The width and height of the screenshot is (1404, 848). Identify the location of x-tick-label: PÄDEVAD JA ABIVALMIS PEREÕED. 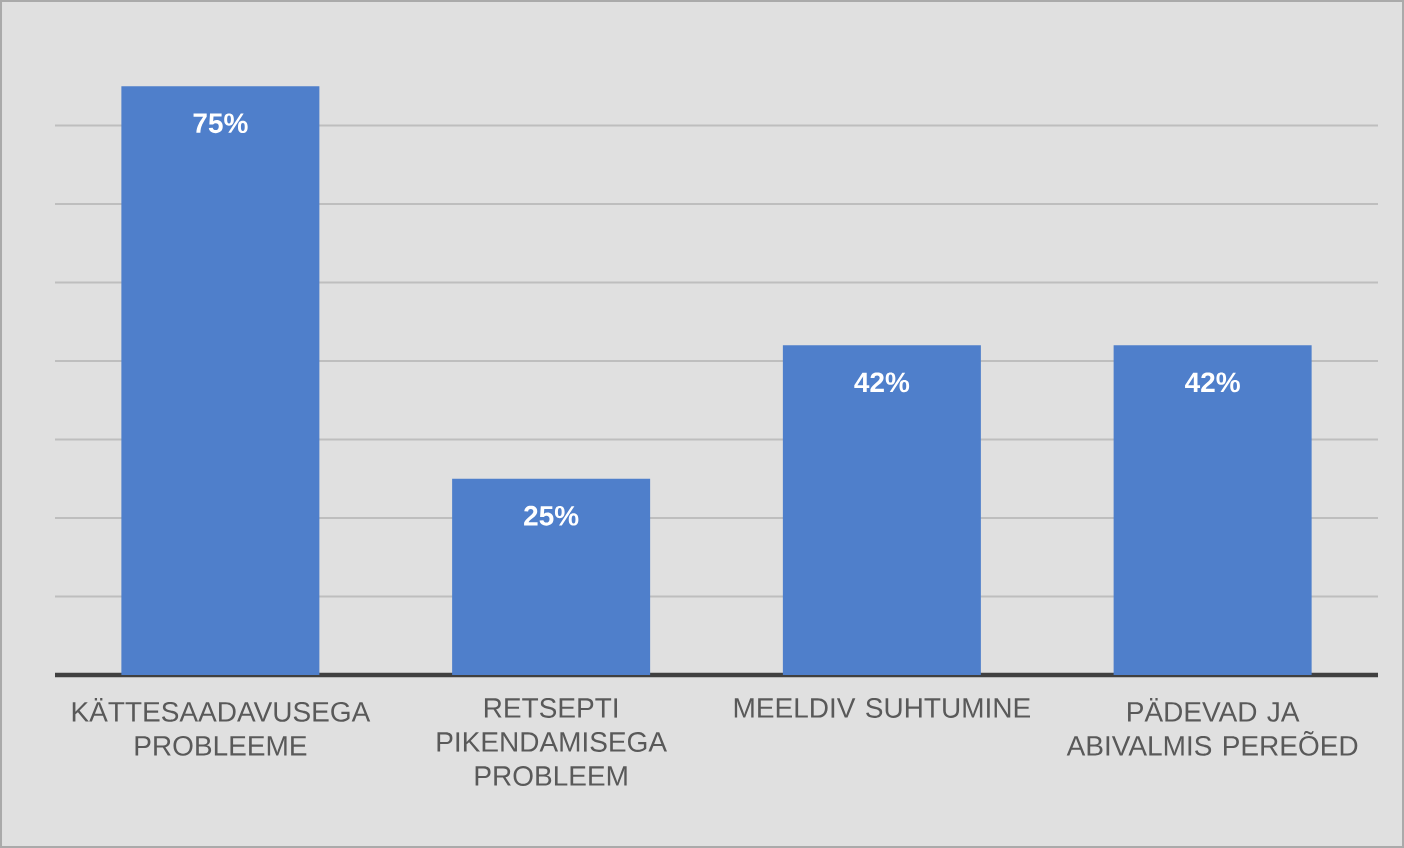
(1212, 727).